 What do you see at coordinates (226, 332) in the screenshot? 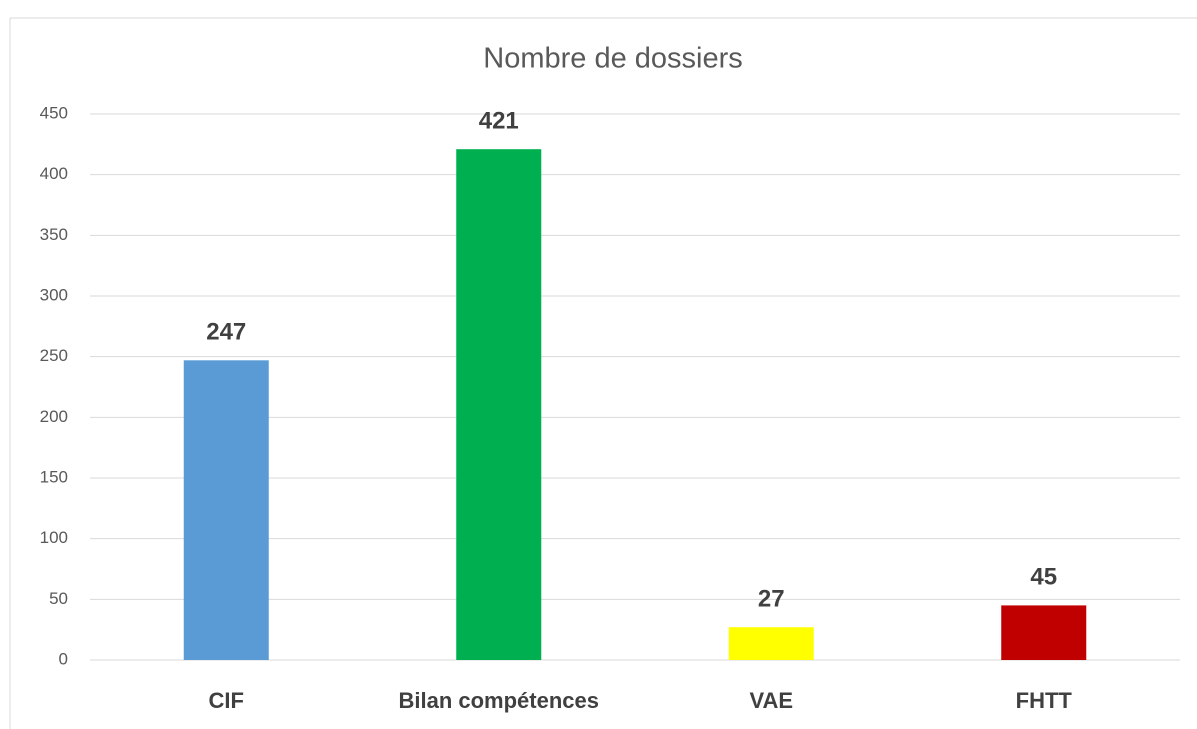
I see `value-label: 247` at bounding box center [226, 332].